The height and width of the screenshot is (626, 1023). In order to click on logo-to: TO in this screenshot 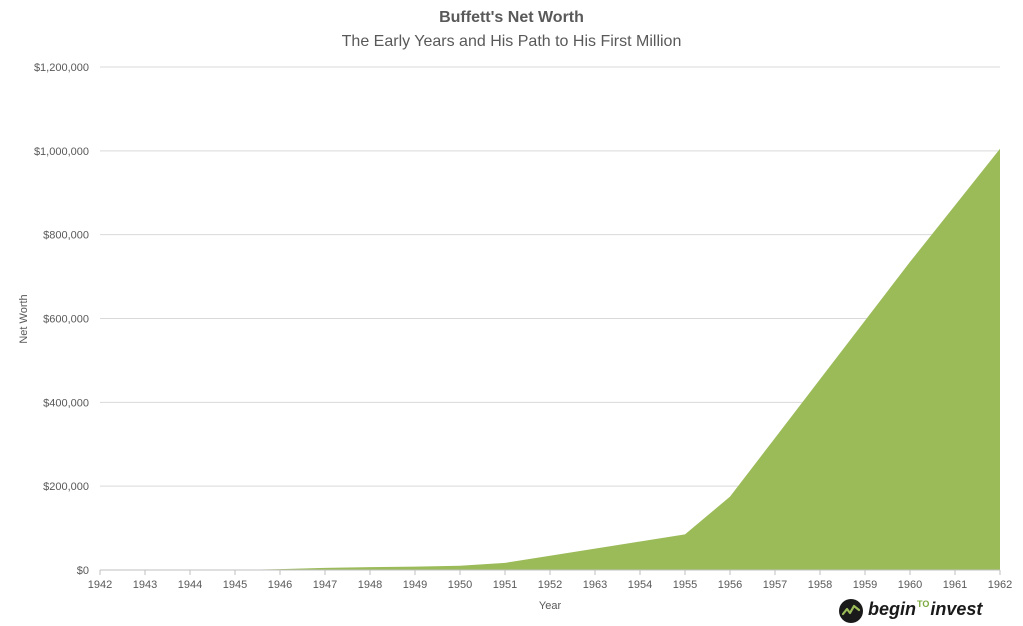, I will do `click(923, 604)`.